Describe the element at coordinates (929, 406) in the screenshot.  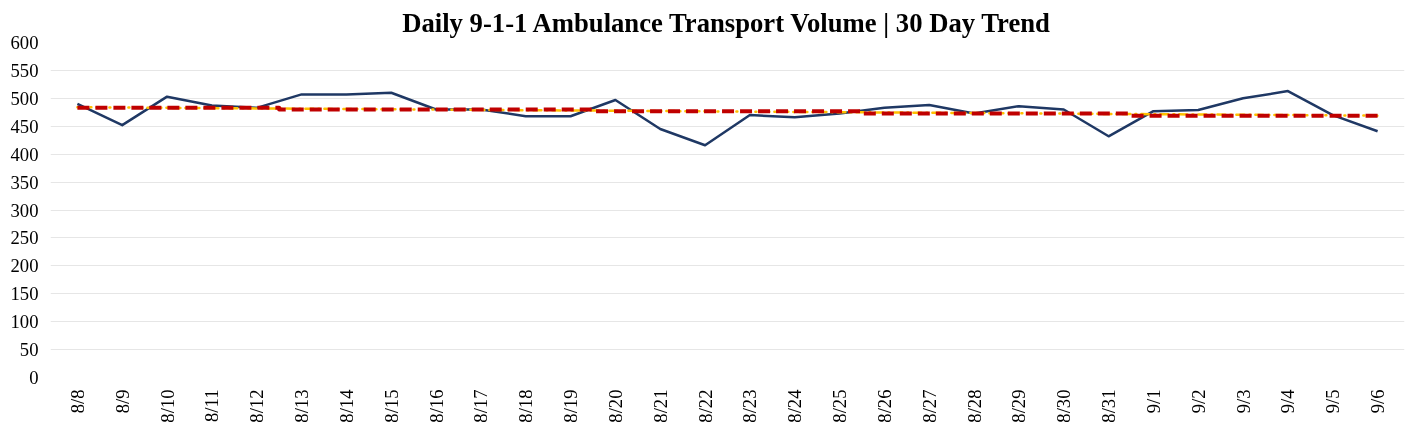
I see `x-tick-label: 8/27` at that location.